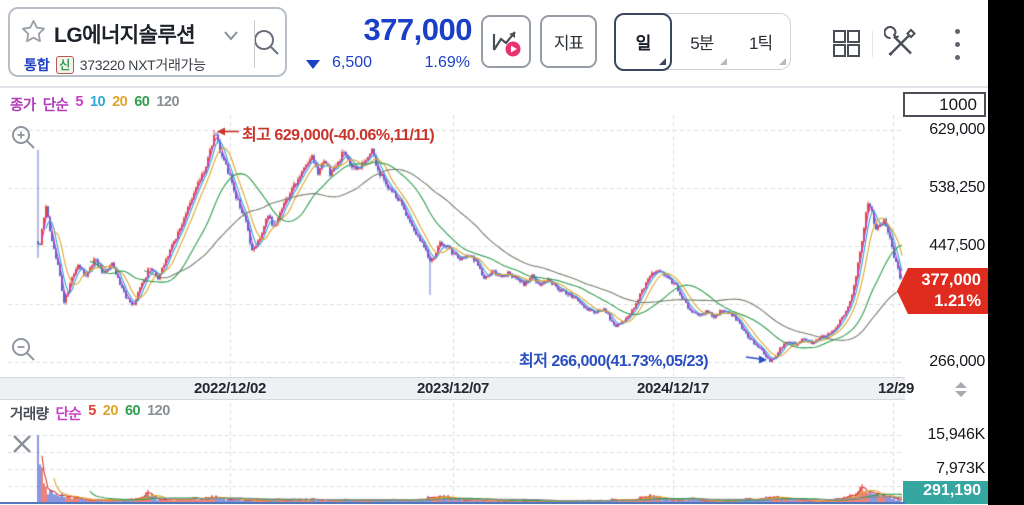 The width and height of the screenshot is (1024, 505). I want to click on indicator-button: 지표, so click(568, 41).